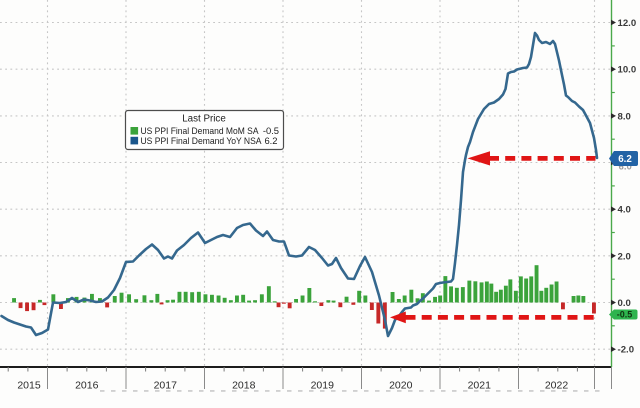 The height and width of the screenshot is (408, 640). I want to click on svg-text: Last Price, so click(204, 119).